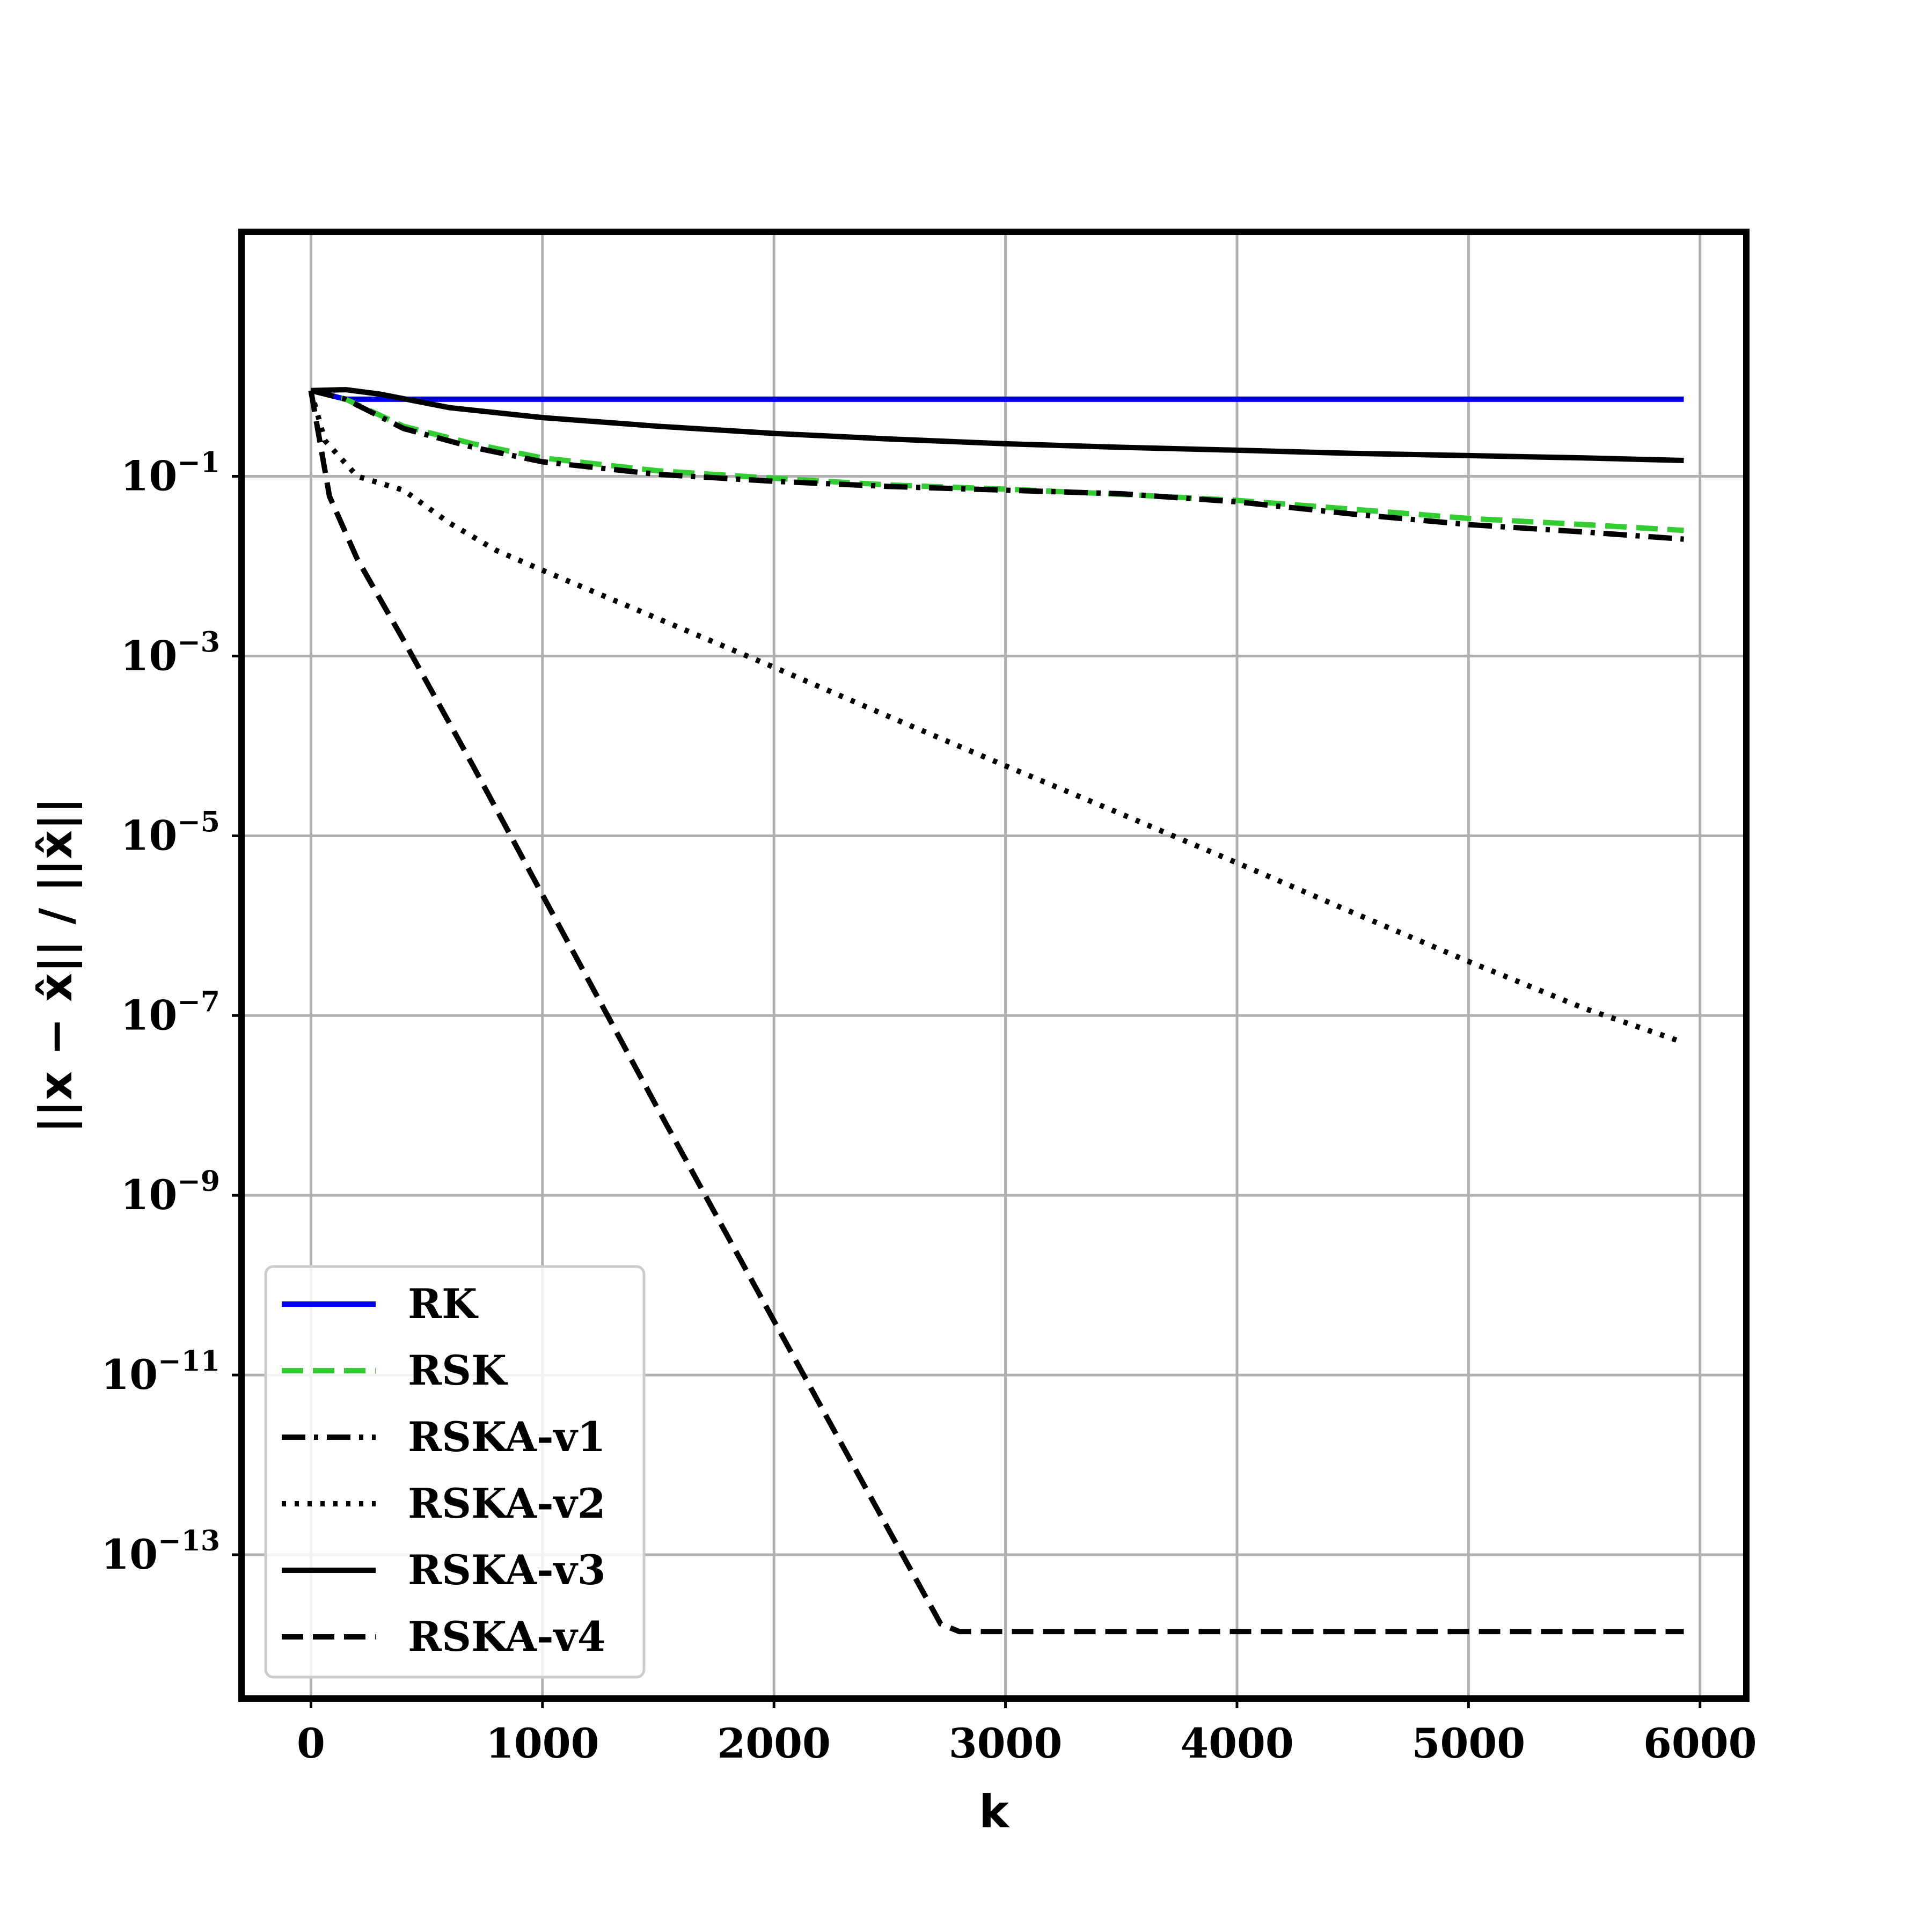  What do you see at coordinates (198, 1181) in the screenshot?
I see `y-tick-exponent: −9` at bounding box center [198, 1181].